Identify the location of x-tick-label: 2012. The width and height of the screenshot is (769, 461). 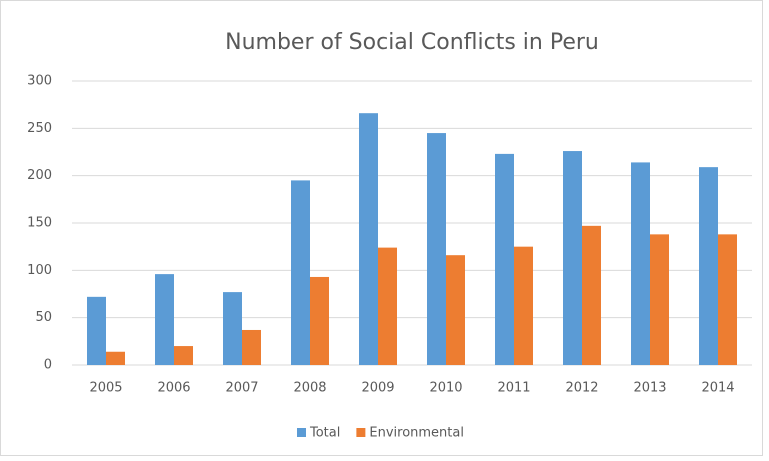
(581, 388).